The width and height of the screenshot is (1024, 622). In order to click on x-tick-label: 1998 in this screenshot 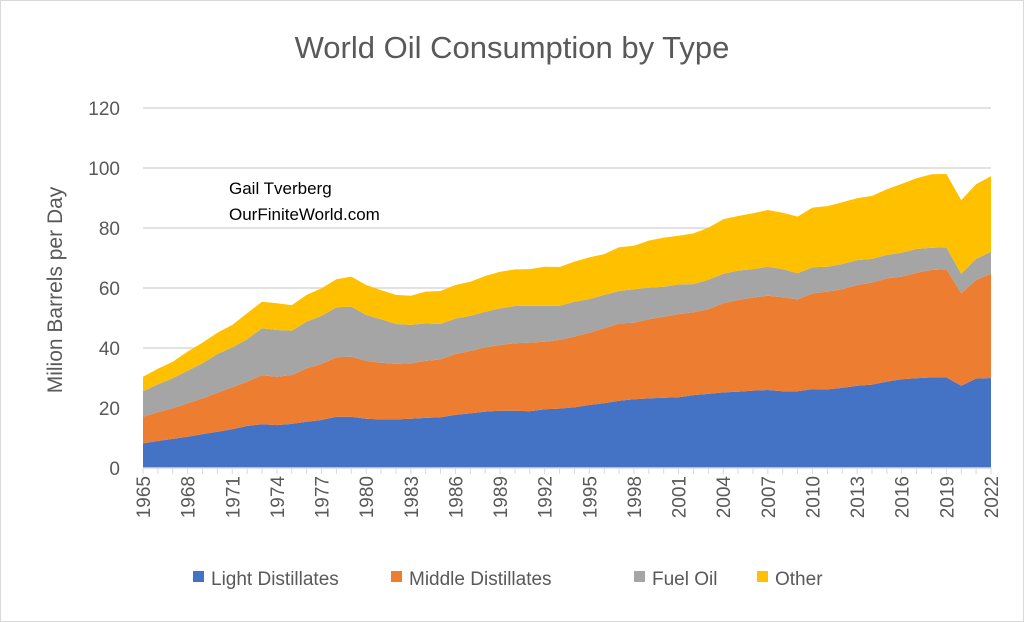, I will do `click(635, 497)`.